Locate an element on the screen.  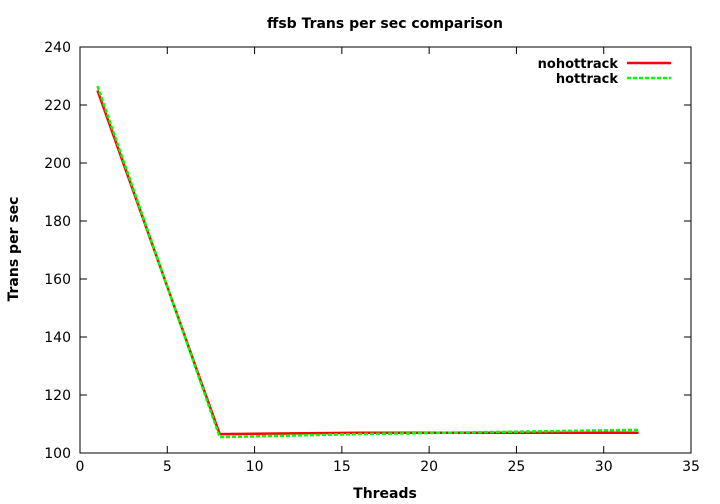
y-tick-label: 240 is located at coordinates (57, 48).